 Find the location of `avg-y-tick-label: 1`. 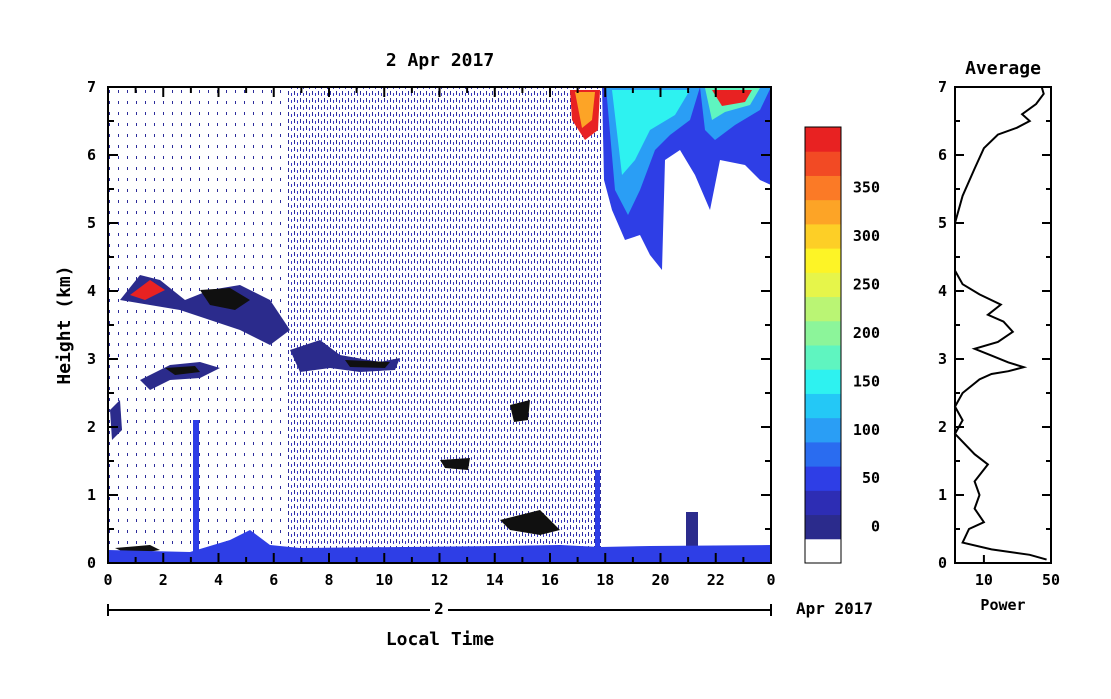

avg-y-tick-label: 1 is located at coordinates (942, 495).